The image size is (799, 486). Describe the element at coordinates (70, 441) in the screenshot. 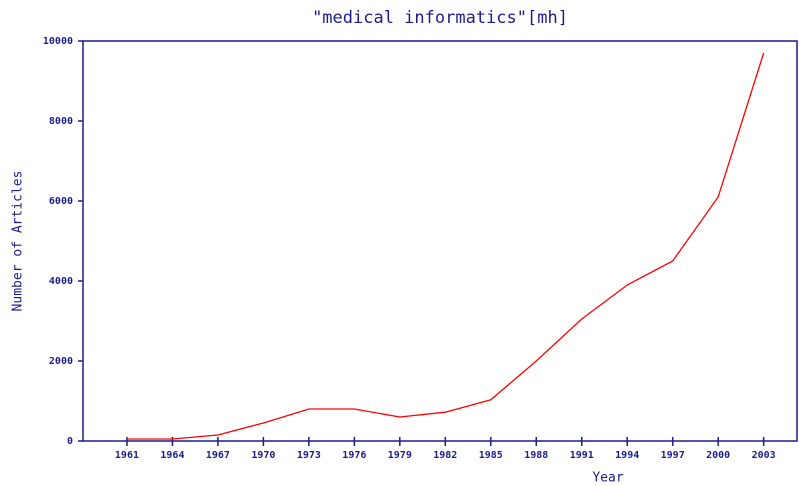

I see `y-tick-label: 0` at that location.